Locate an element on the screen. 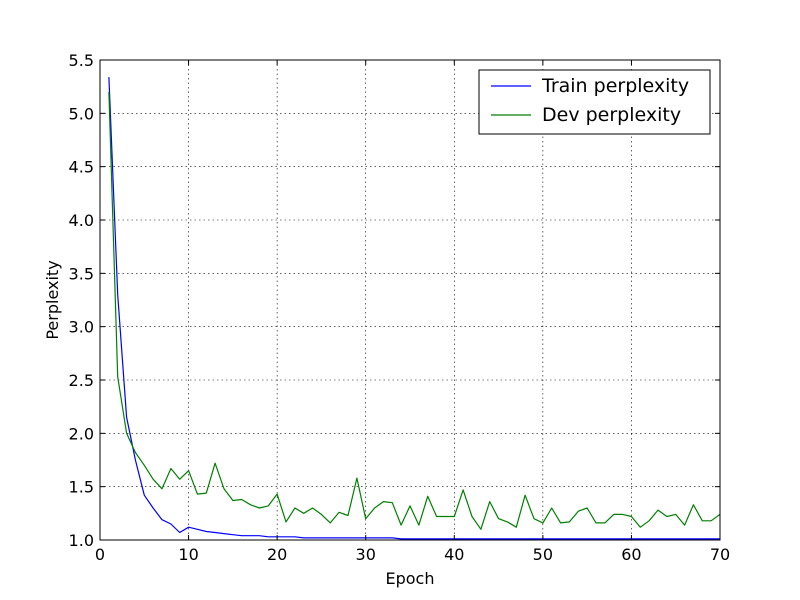 The height and width of the screenshot is (600, 800). x-tick-label: 30 is located at coordinates (366, 554).